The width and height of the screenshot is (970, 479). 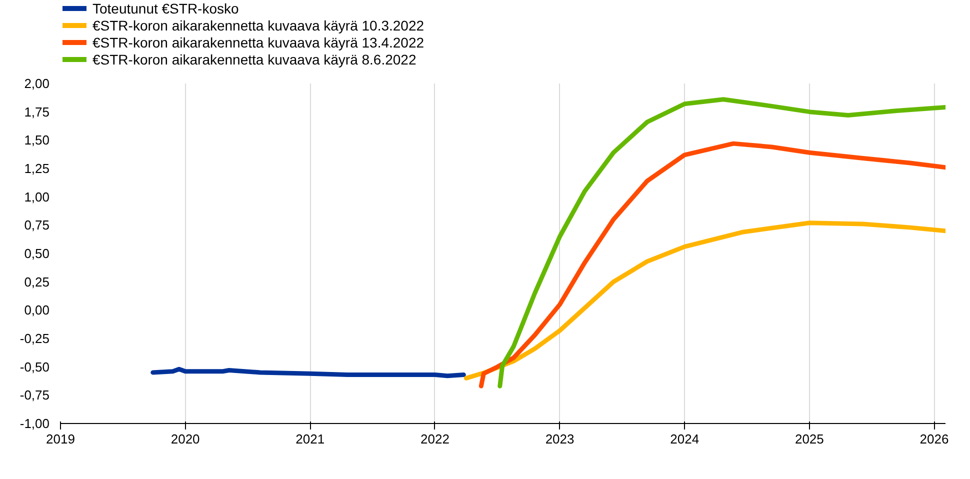 What do you see at coordinates (35, 366) in the screenshot?
I see `y-tick-label: -0,50` at bounding box center [35, 366].